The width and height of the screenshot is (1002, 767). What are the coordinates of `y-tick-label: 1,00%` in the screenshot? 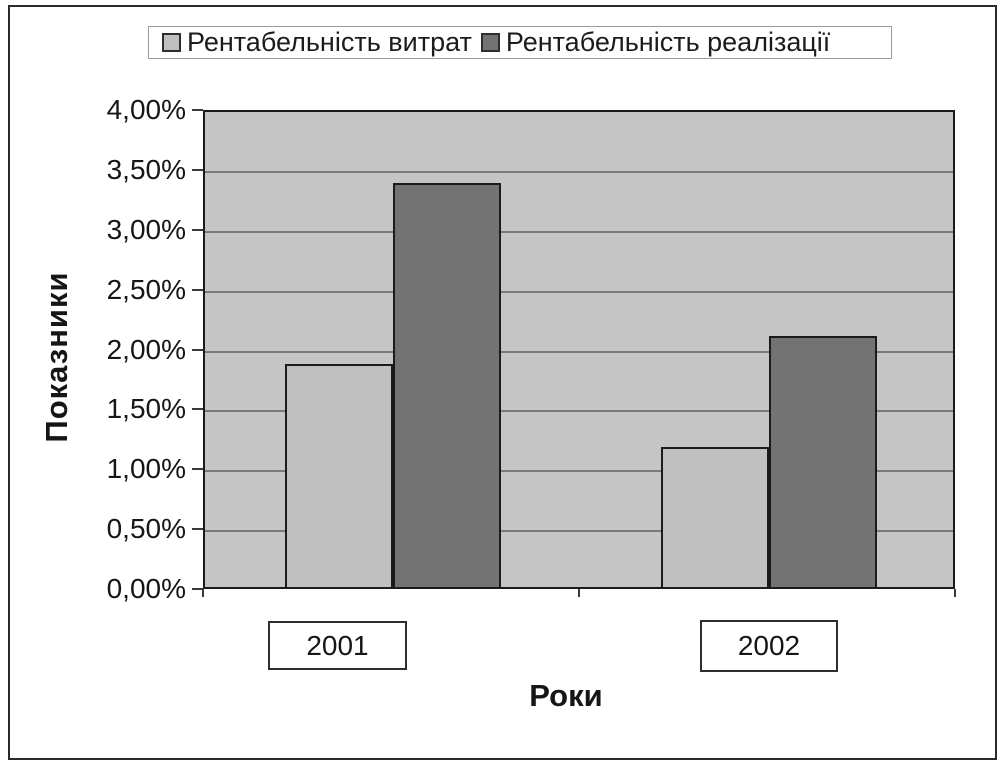 It's located at (146, 469).